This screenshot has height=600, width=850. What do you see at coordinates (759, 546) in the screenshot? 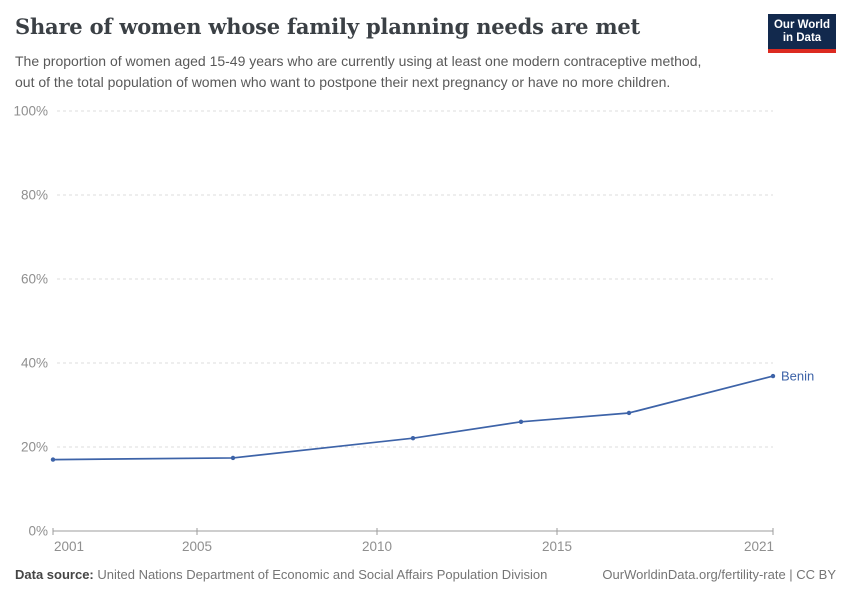
I see `x-tick-label: 2021` at bounding box center [759, 546].